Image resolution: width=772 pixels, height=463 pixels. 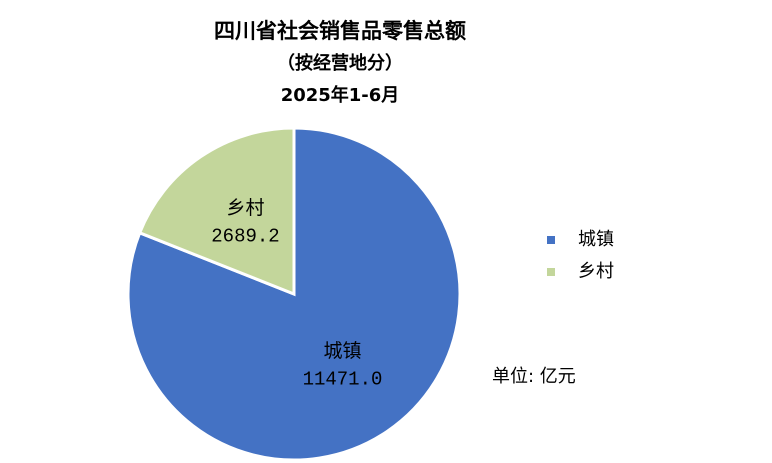 I want to click on chart-title: 四川省社会销售品零售总额, so click(x=340, y=31).